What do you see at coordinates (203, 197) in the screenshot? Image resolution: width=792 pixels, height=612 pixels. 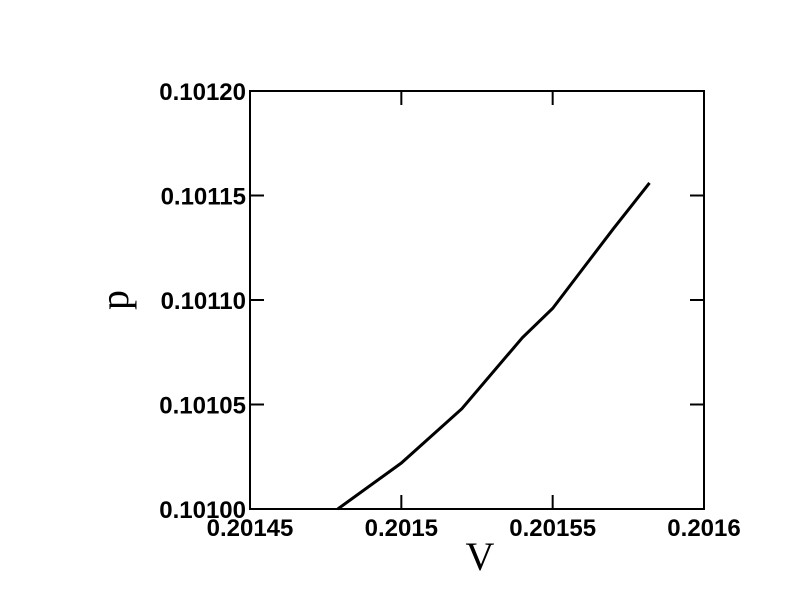 I see `y-tick-label: 0.10115` at bounding box center [203, 197].